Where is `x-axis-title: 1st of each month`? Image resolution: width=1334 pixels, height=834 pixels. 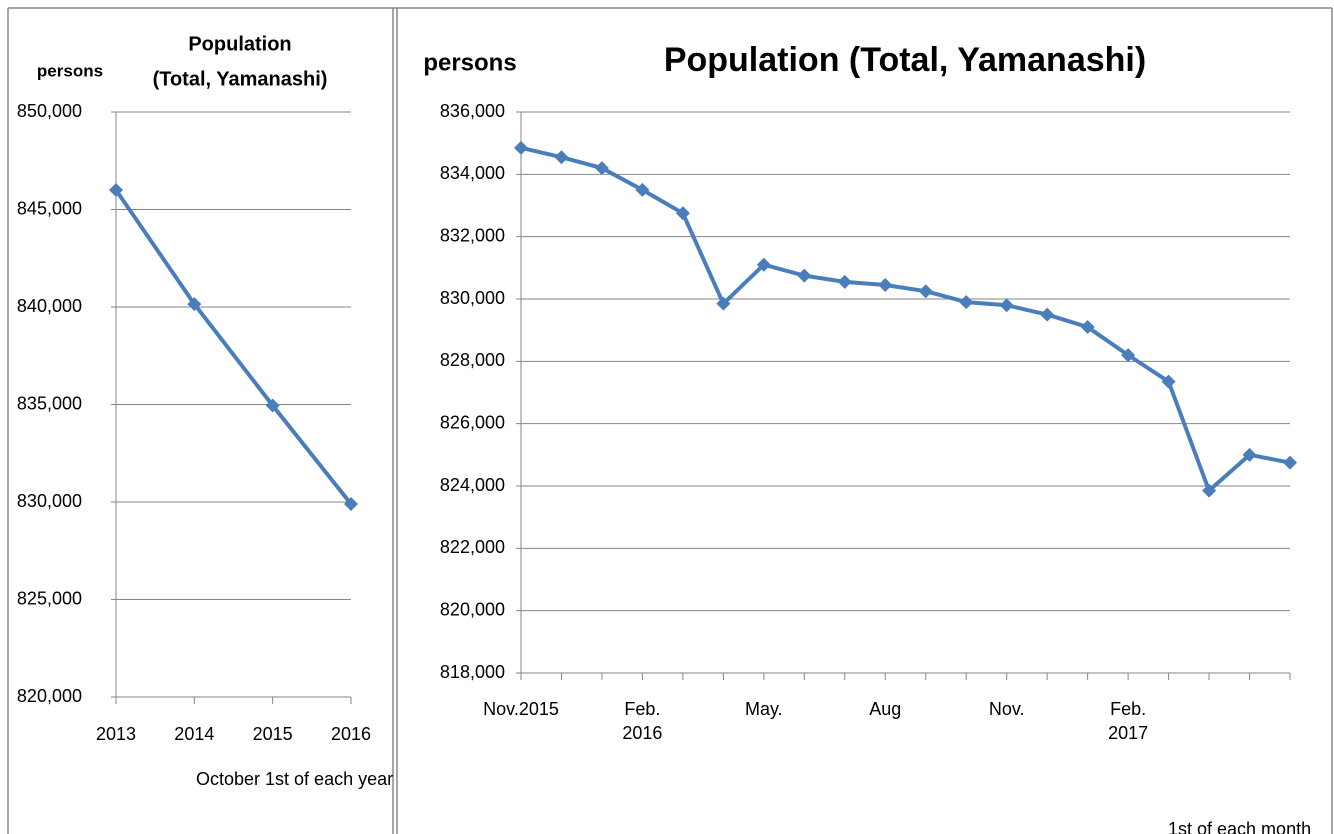 x-axis-title: 1st of each month is located at coordinates (1239, 826).